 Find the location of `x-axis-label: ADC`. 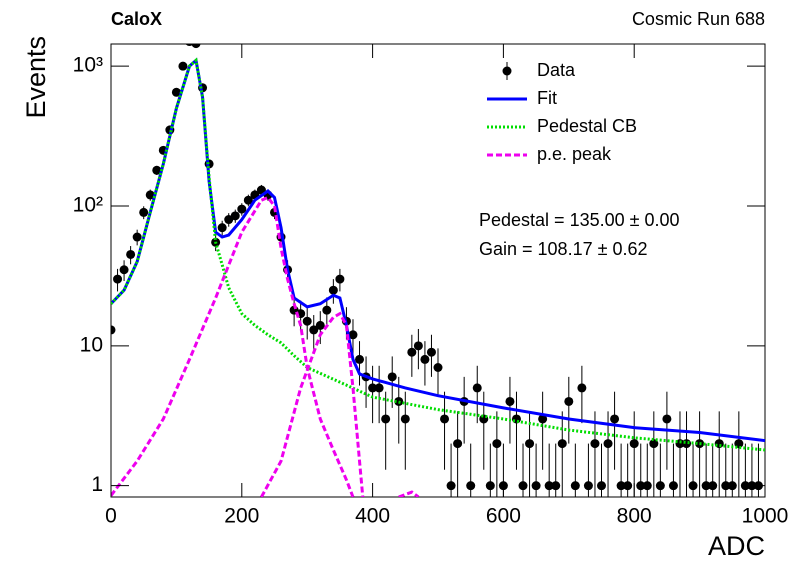

x-axis-label: ADC is located at coordinates (736, 546).